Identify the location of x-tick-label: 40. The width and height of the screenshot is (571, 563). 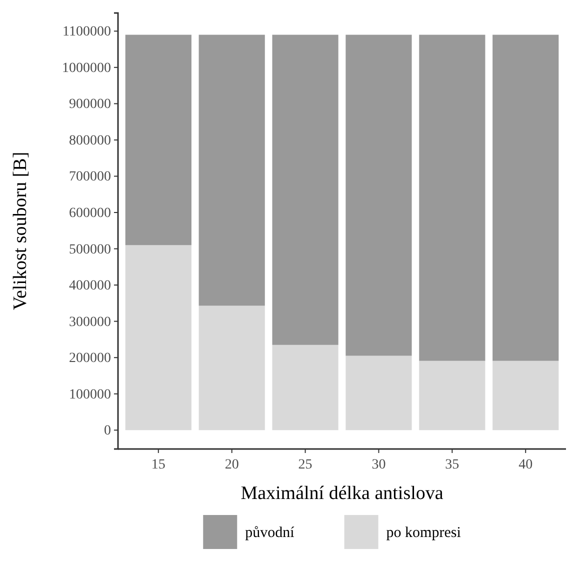
(525, 465).